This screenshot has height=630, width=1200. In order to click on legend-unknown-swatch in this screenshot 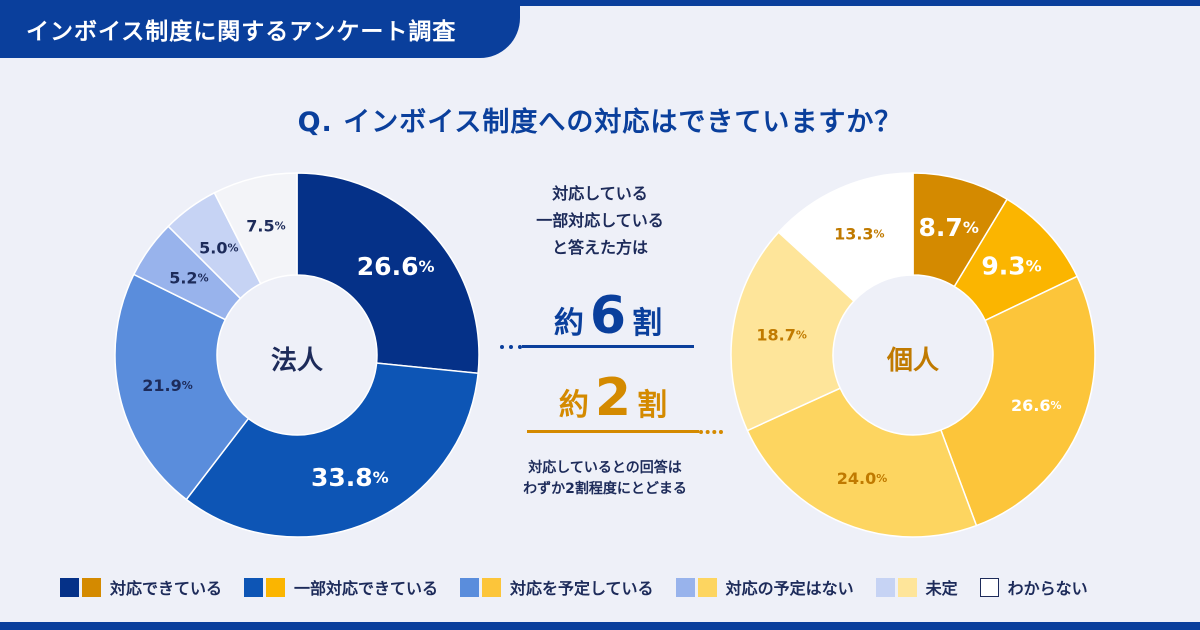, I will do `click(989, 587)`.